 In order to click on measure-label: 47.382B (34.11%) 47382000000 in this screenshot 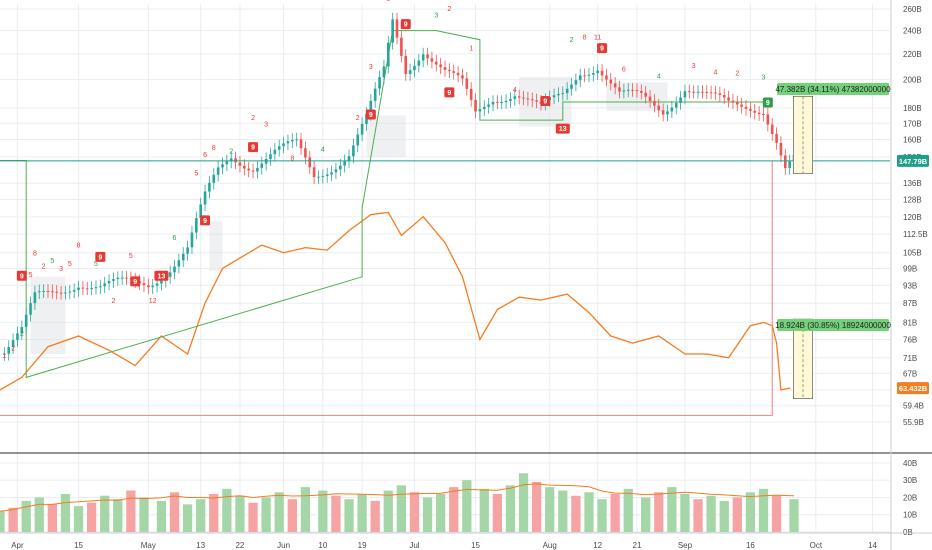, I will do `click(833, 89)`.